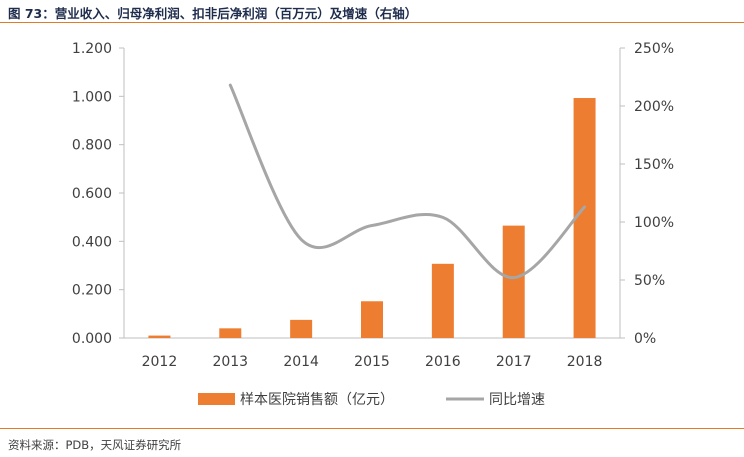 Image resolution: width=744 pixels, height=457 pixels. What do you see at coordinates (92, 49) in the screenshot?
I see `left-axis-tick-label: 1.200` at bounding box center [92, 49].